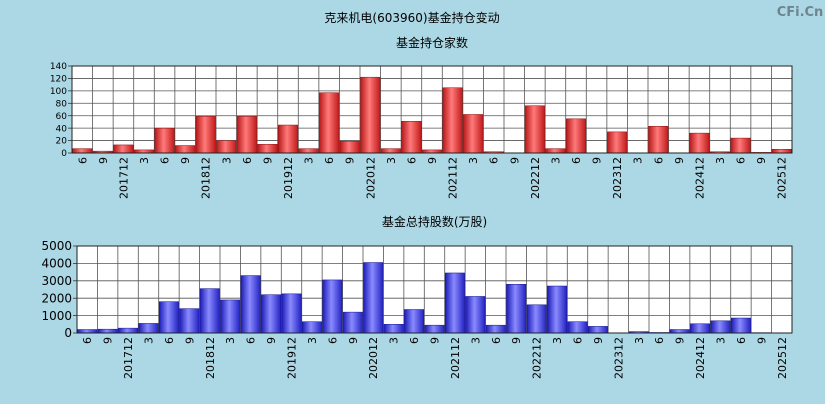 This screenshot has height=404, width=825. What do you see at coordinates (56, 281) in the screenshot?
I see `fund-shares-ytick-label: 3000` at bounding box center [56, 281].